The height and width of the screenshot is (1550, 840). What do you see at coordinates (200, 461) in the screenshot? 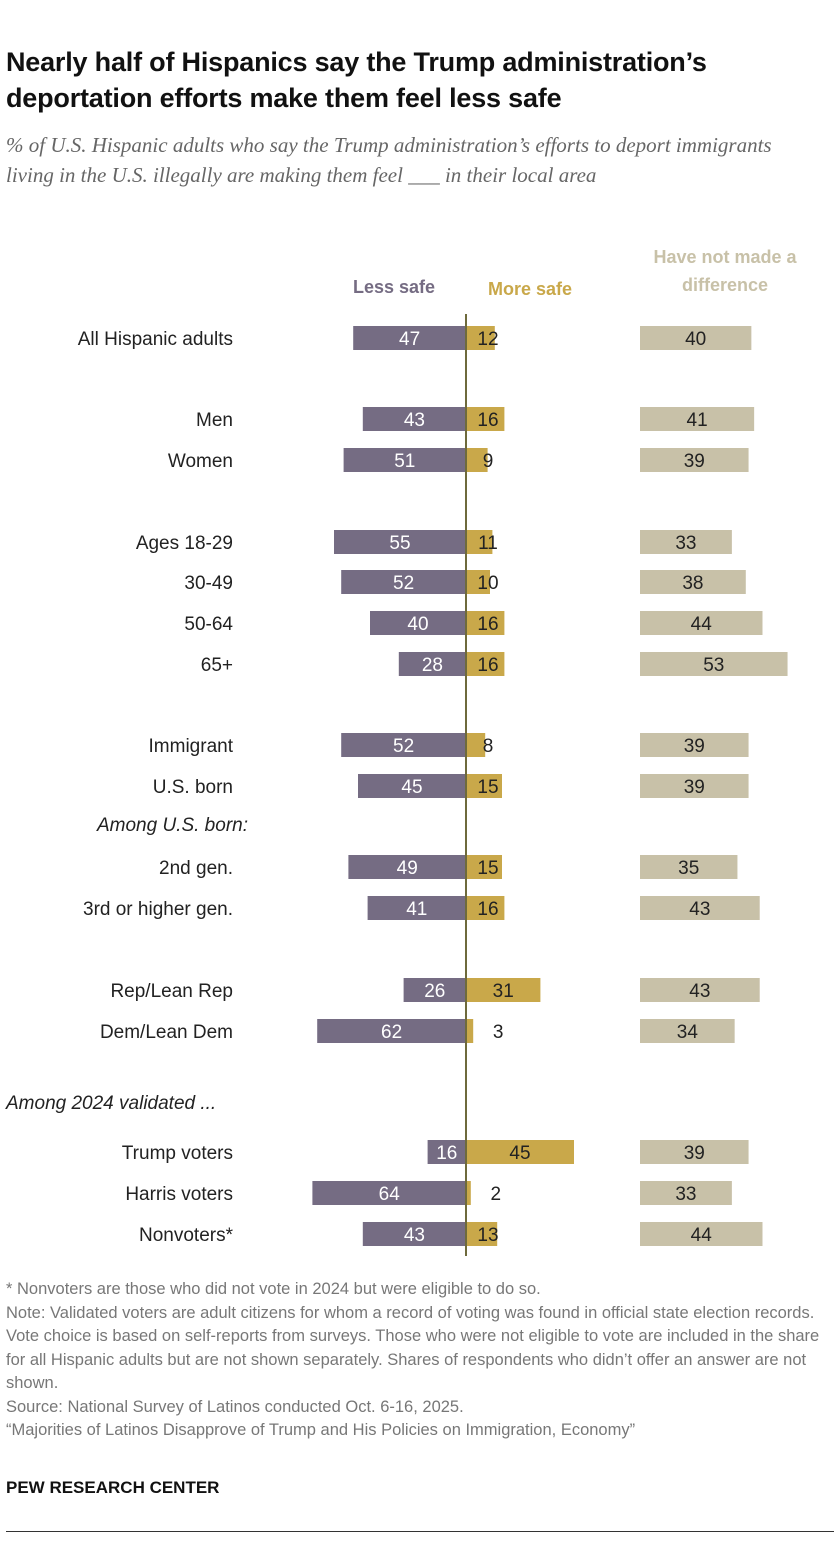
I see `row-label: Women` at bounding box center [200, 461].